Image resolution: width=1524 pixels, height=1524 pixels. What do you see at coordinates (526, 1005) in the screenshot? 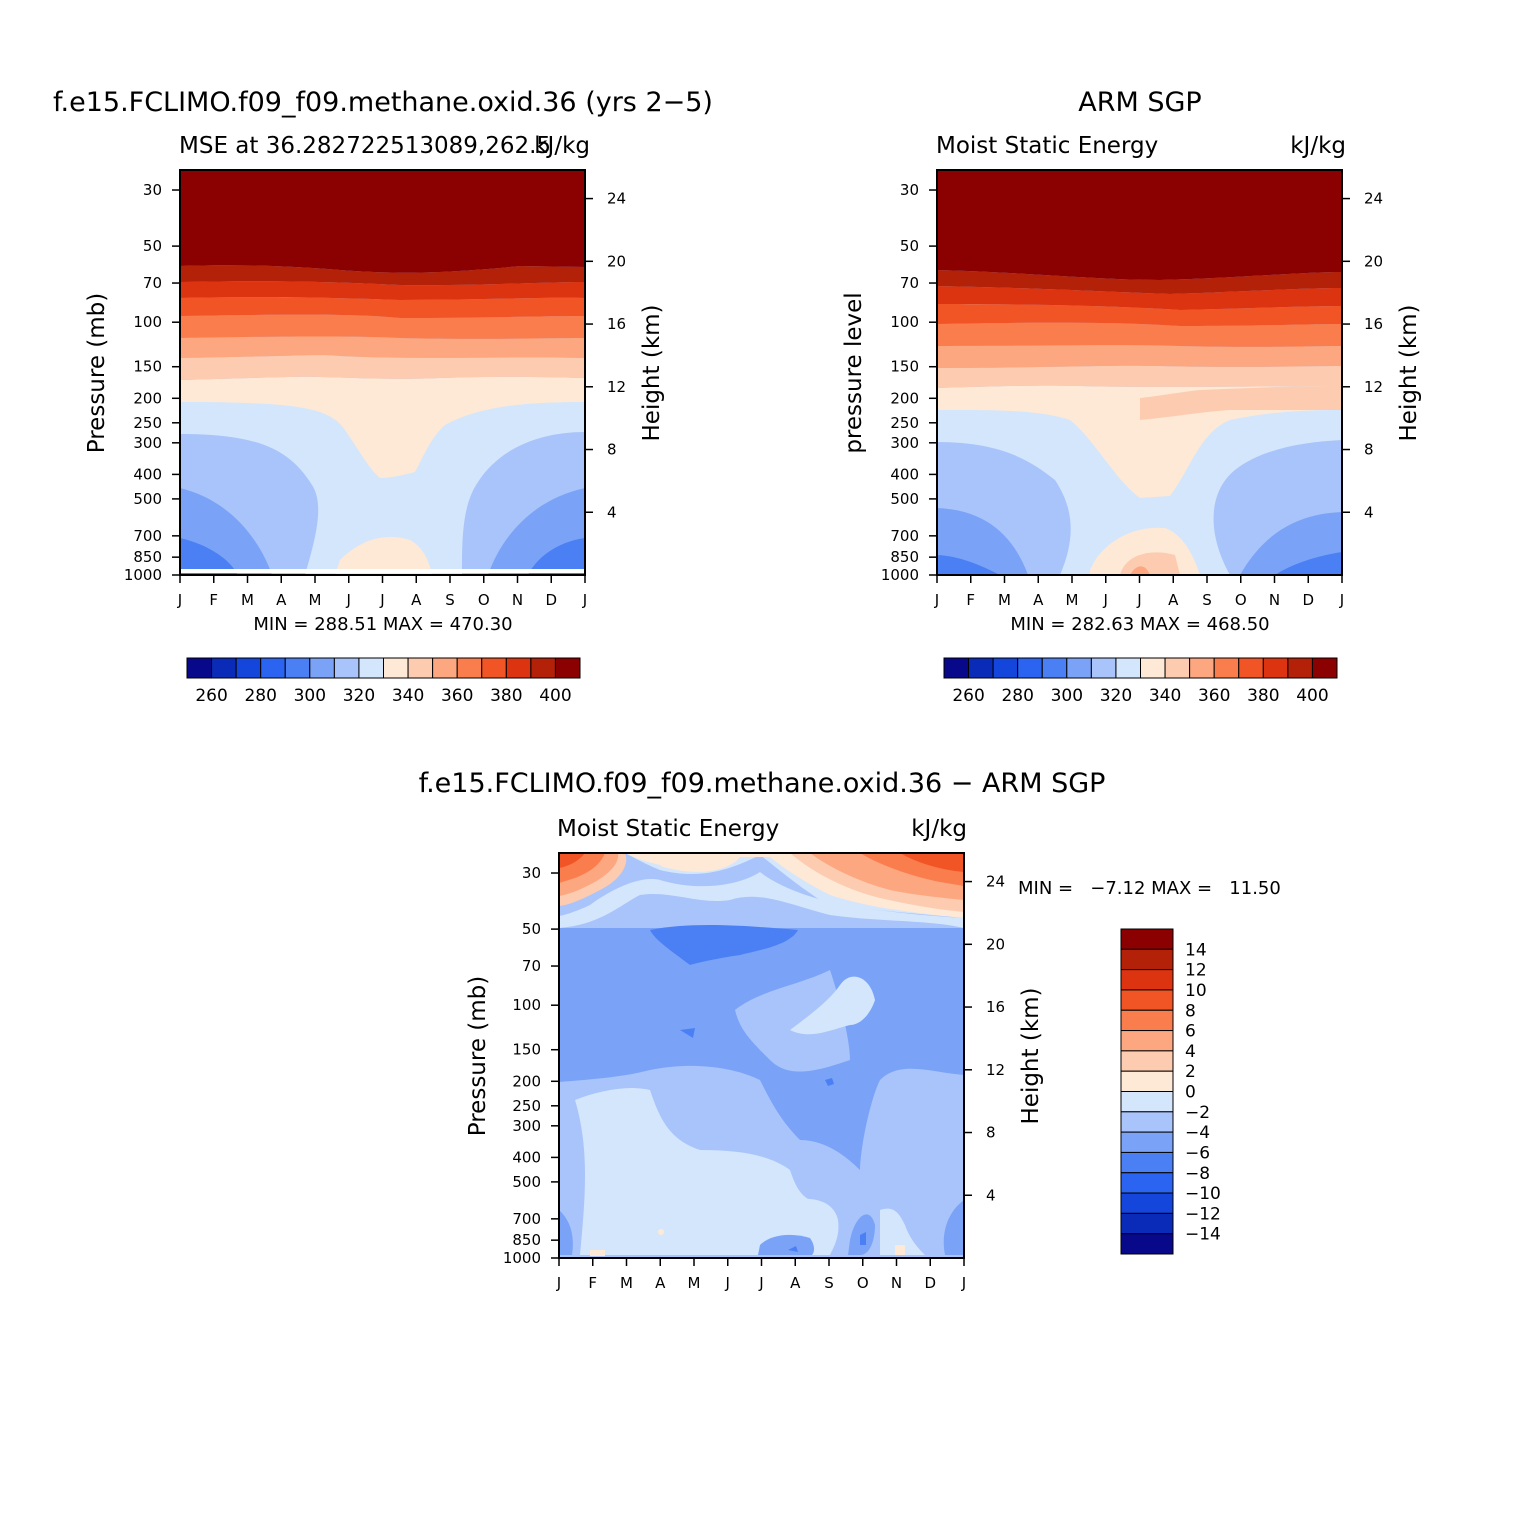
I see `pressure-tick-label: 100` at bounding box center [526, 1005].